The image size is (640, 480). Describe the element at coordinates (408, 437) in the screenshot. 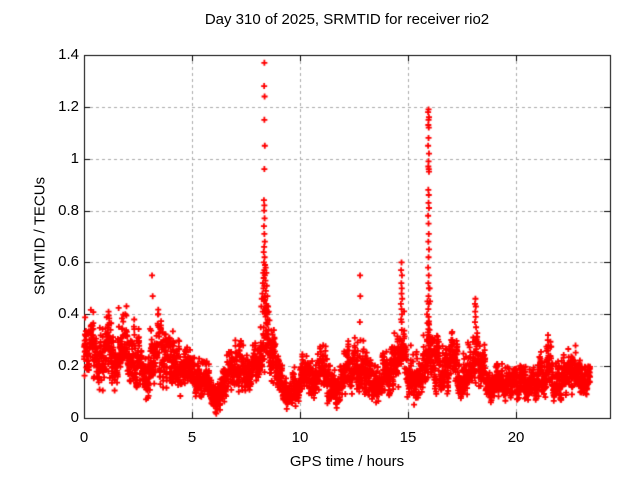

I see `x-tick-label: 15` at that location.